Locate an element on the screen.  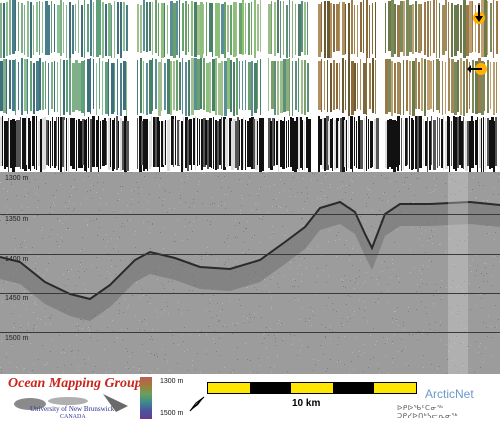
depth-colorbar is located at coordinates (146, 398).